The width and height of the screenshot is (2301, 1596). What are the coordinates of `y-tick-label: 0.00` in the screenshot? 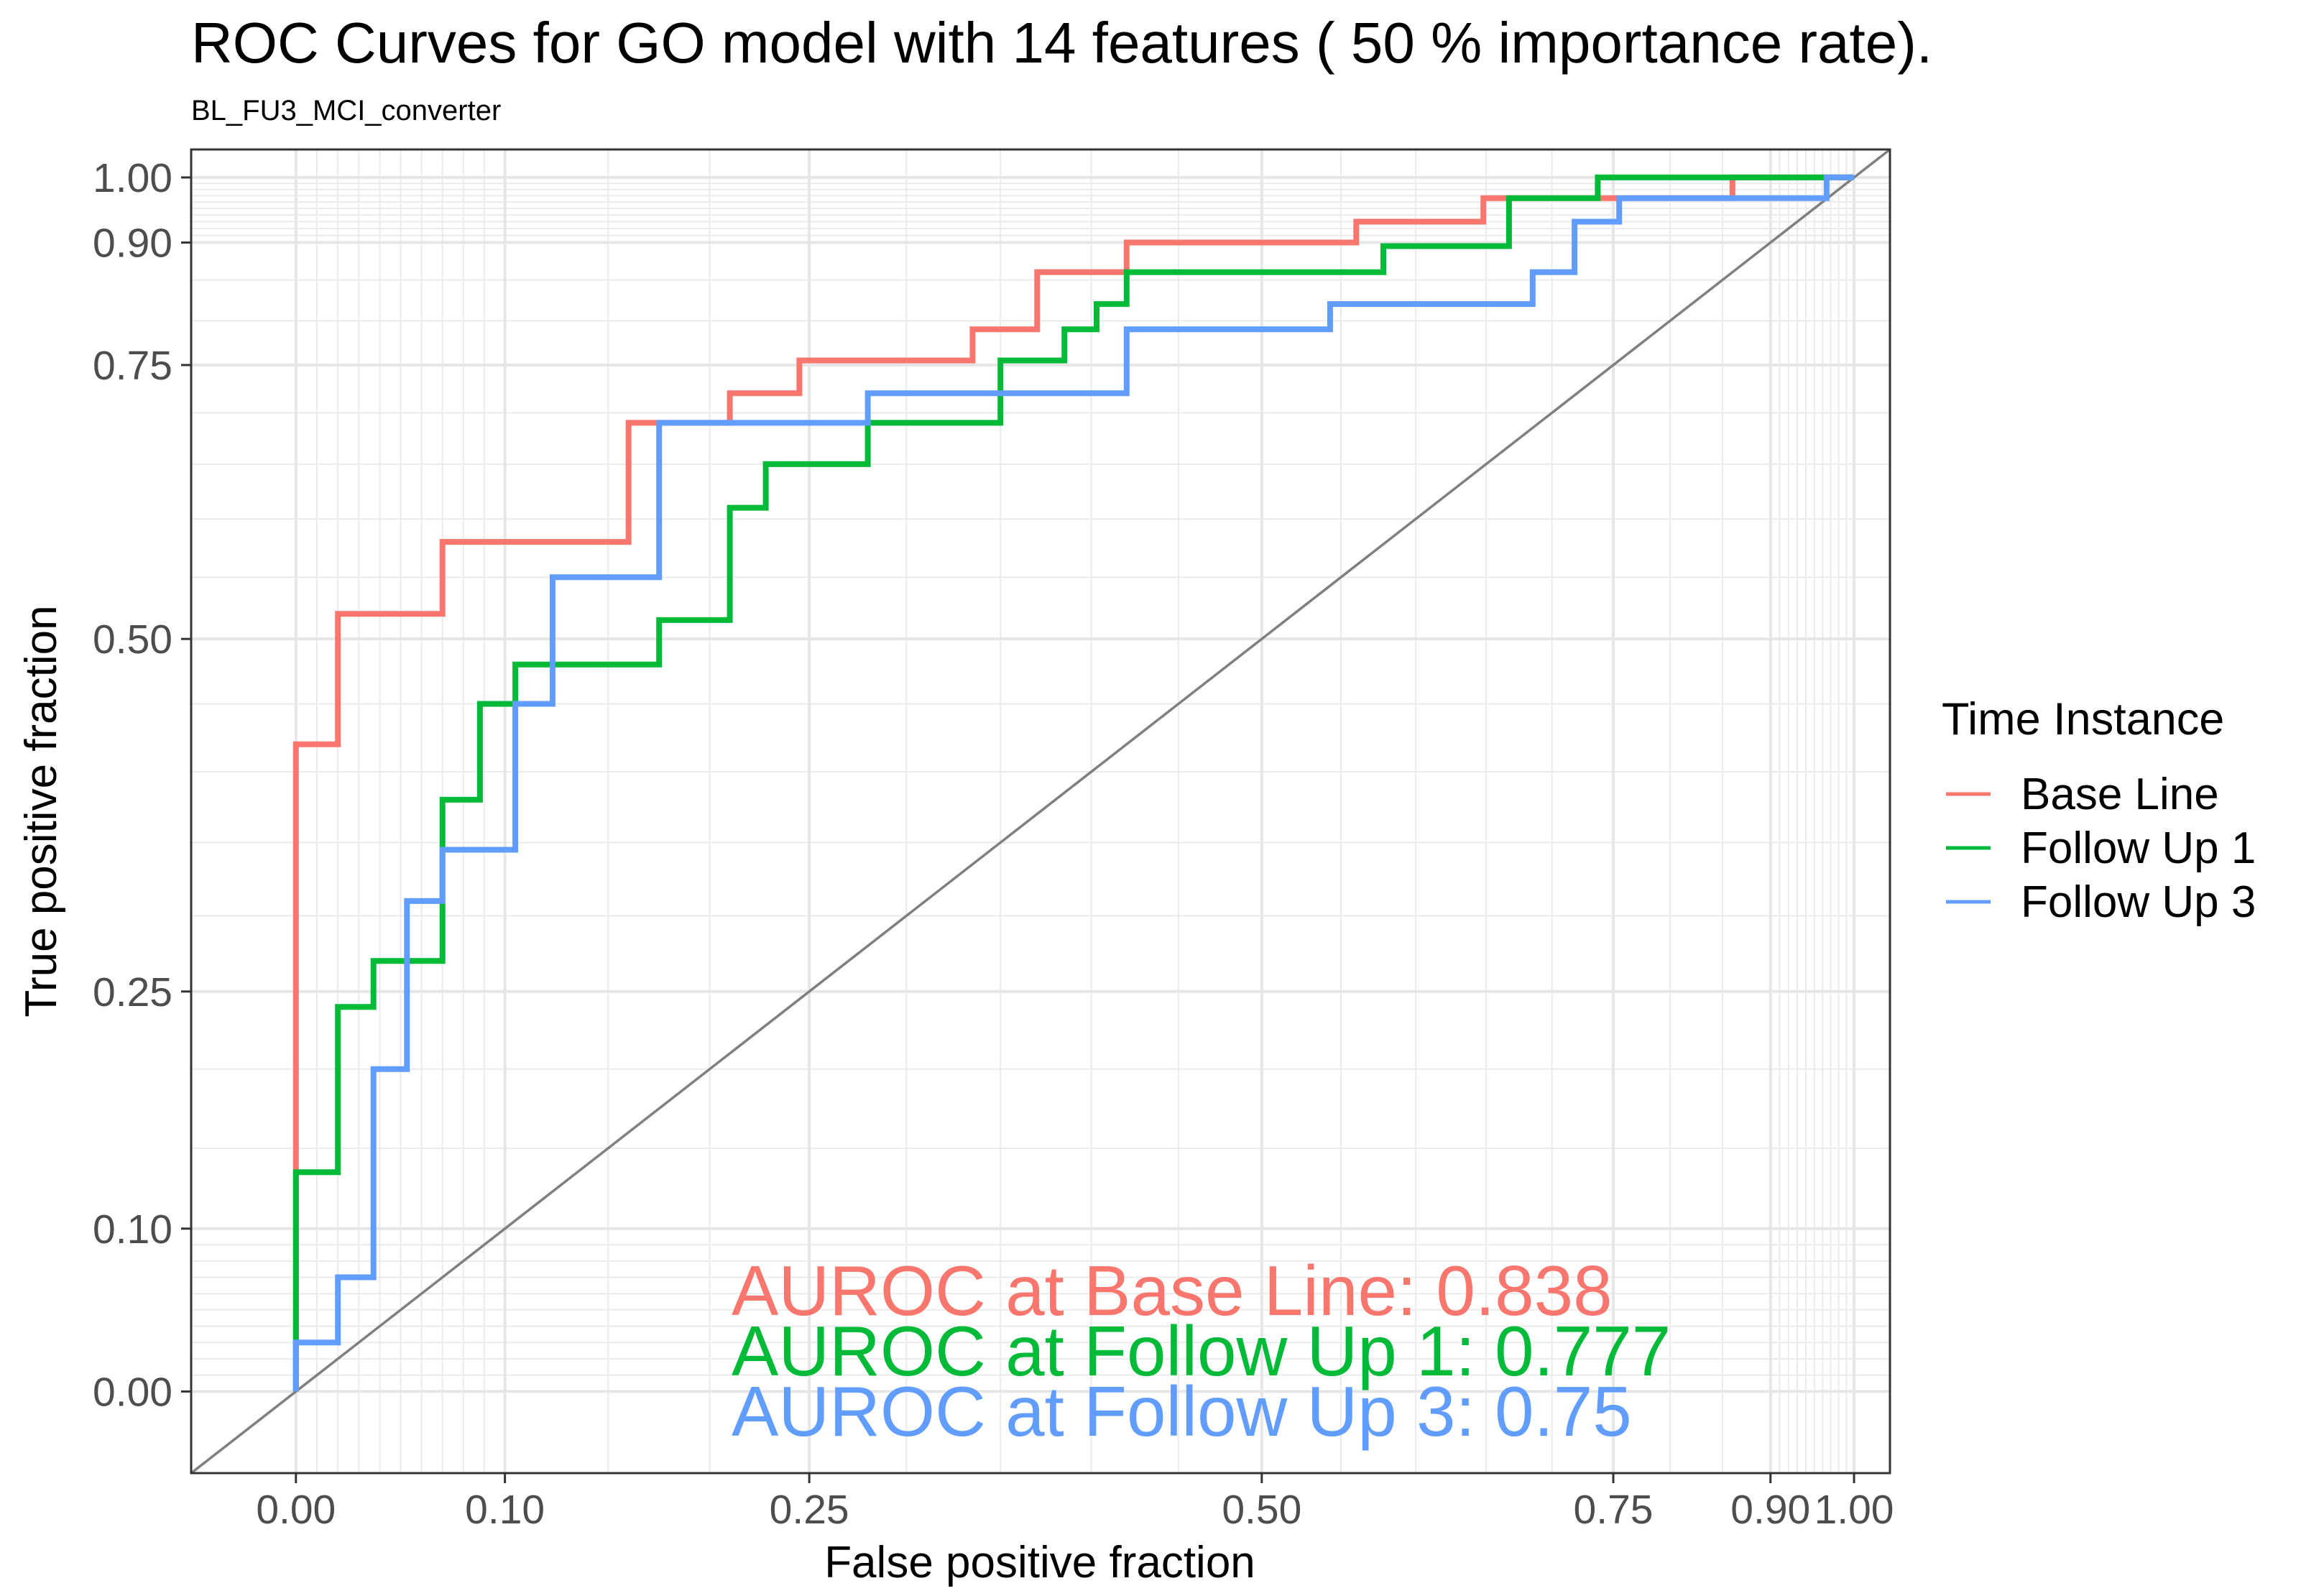 It's located at (132, 1392).